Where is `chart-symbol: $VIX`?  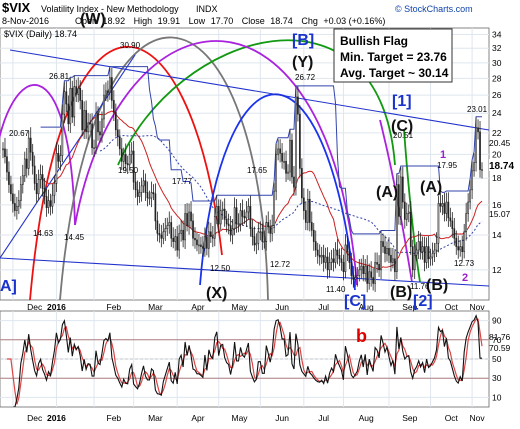 chart-symbol: $VIX is located at coordinates (16, 7).